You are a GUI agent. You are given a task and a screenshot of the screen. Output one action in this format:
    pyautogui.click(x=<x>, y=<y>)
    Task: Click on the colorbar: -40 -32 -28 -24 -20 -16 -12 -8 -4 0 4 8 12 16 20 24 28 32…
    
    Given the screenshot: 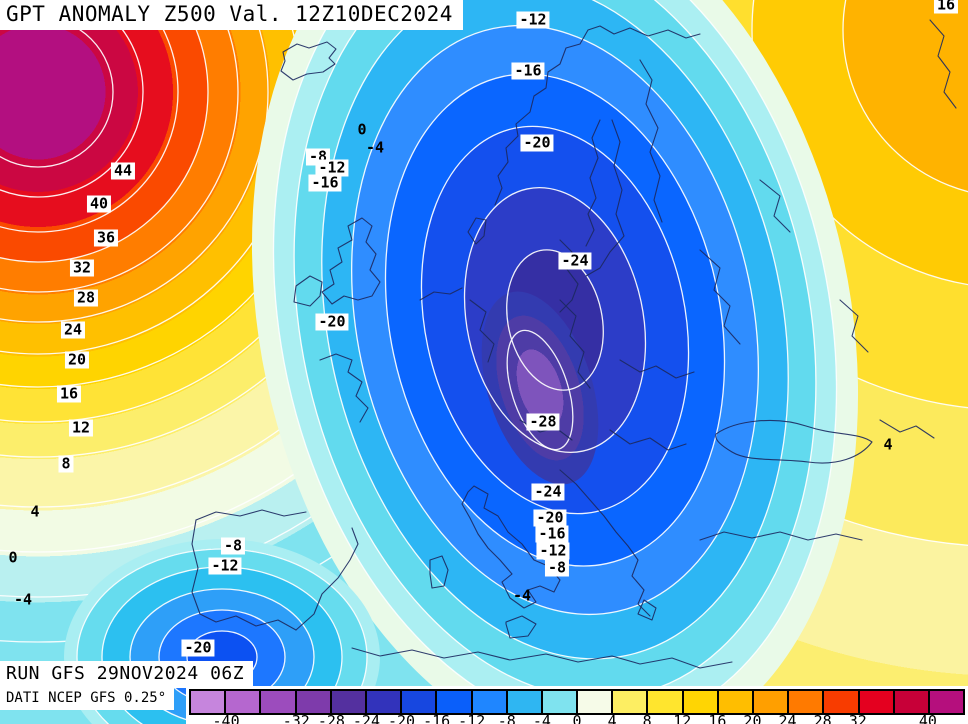 What is the action you would take?
    pyautogui.click(x=577, y=705)
    